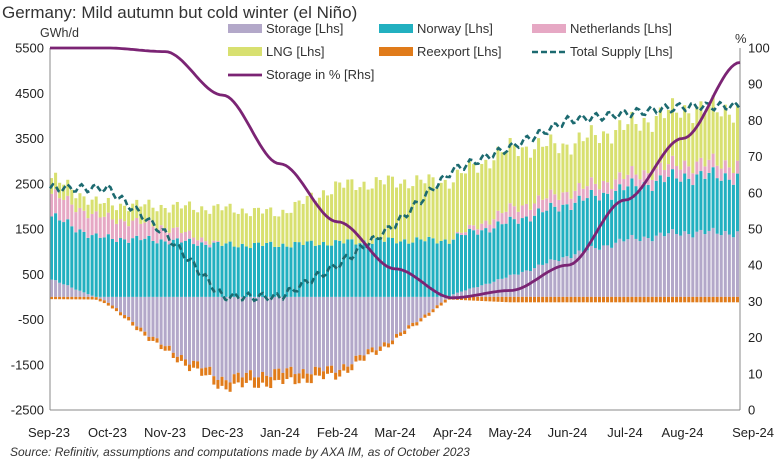 The height and width of the screenshot is (466, 781). What do you see at coordinates (280, 432) in the screenshot?
I see `x-tick-label: Jan-24` at bounding box center [280, 432].